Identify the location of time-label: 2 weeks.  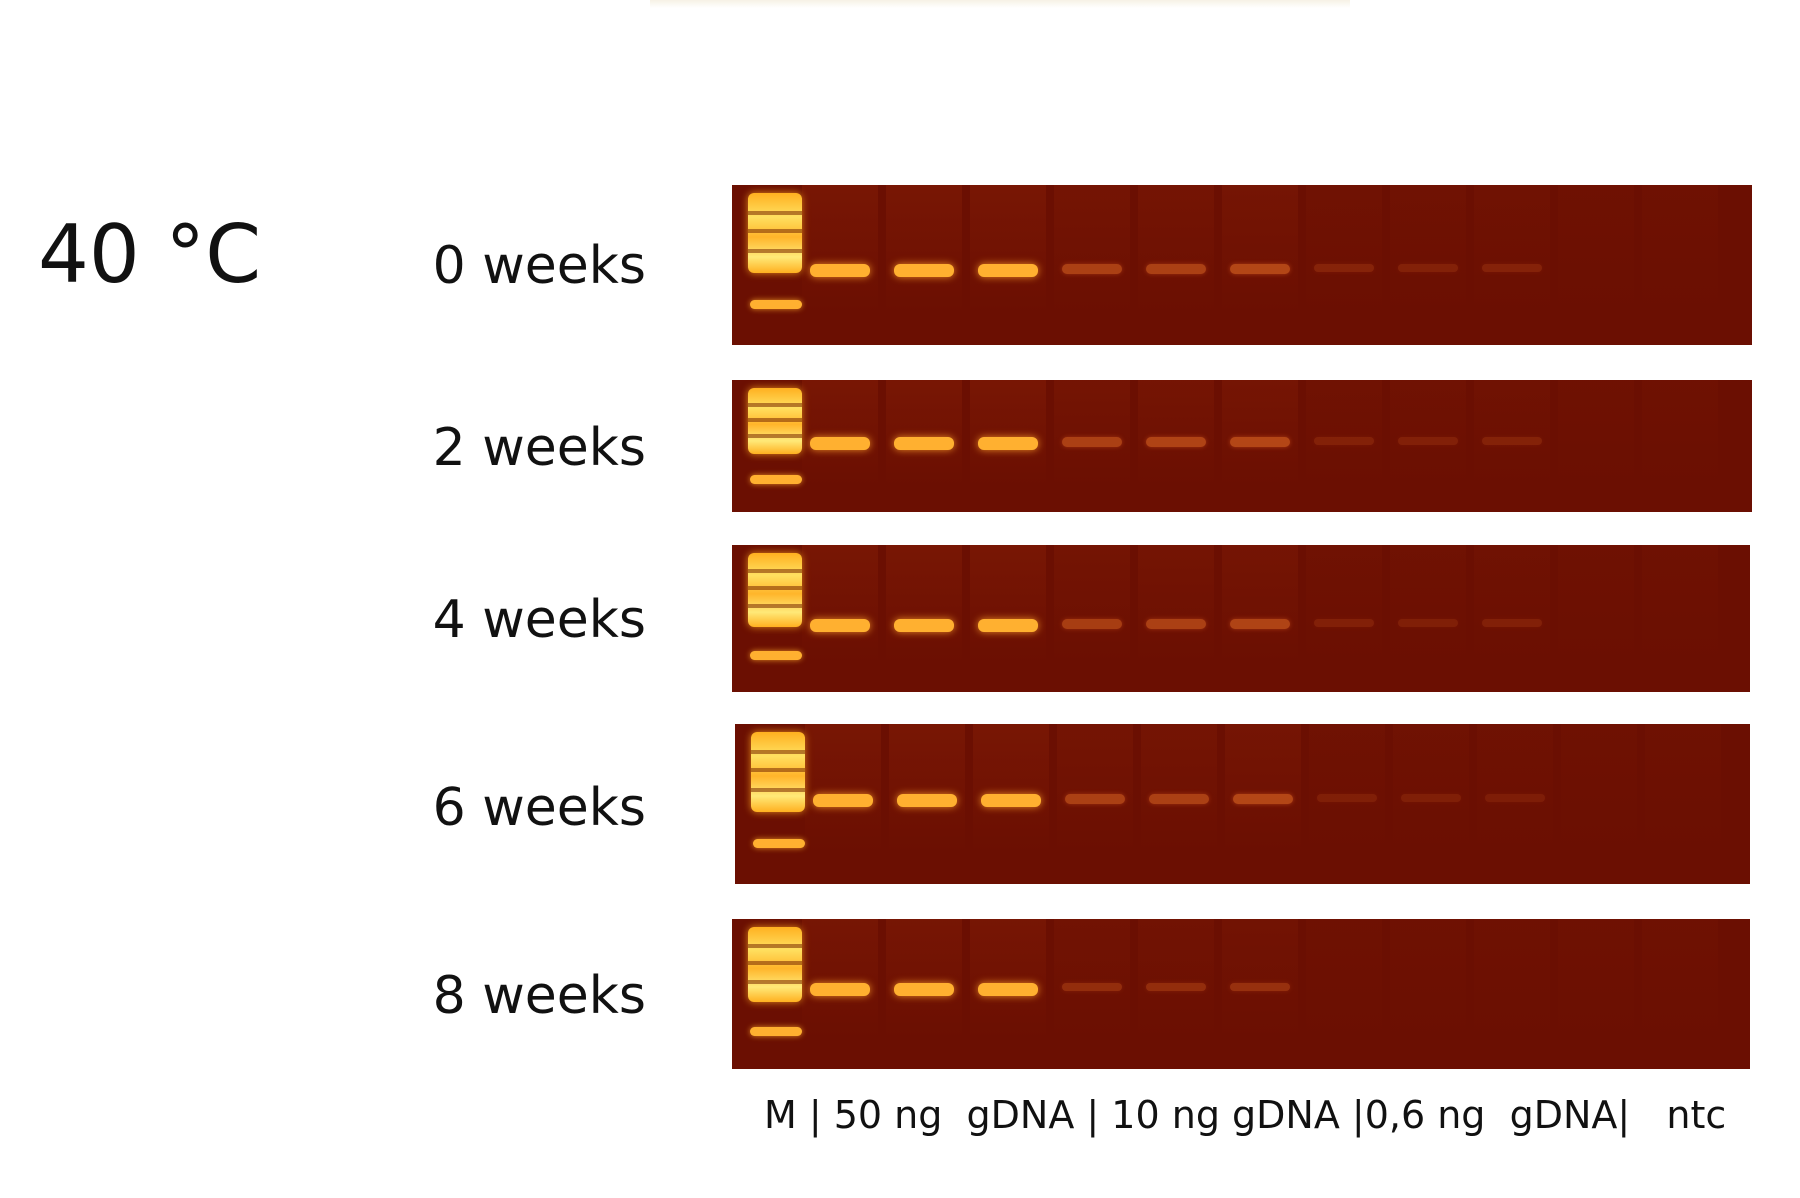
(539, 448).